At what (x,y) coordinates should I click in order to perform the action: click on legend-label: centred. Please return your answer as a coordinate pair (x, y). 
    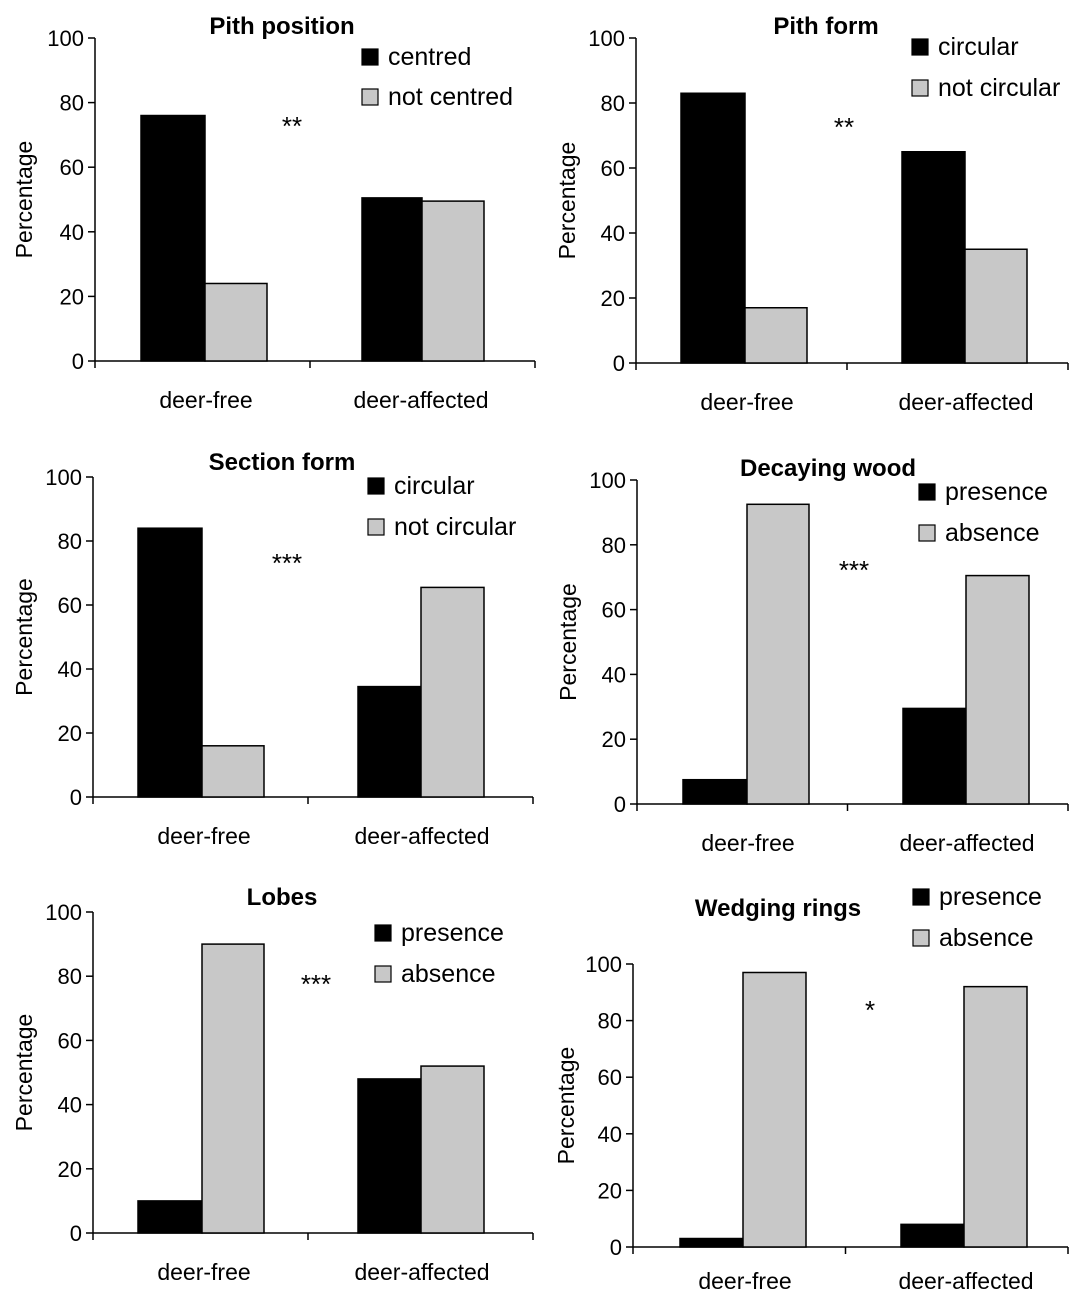
    Looking at the image, I should click on (429, 57).